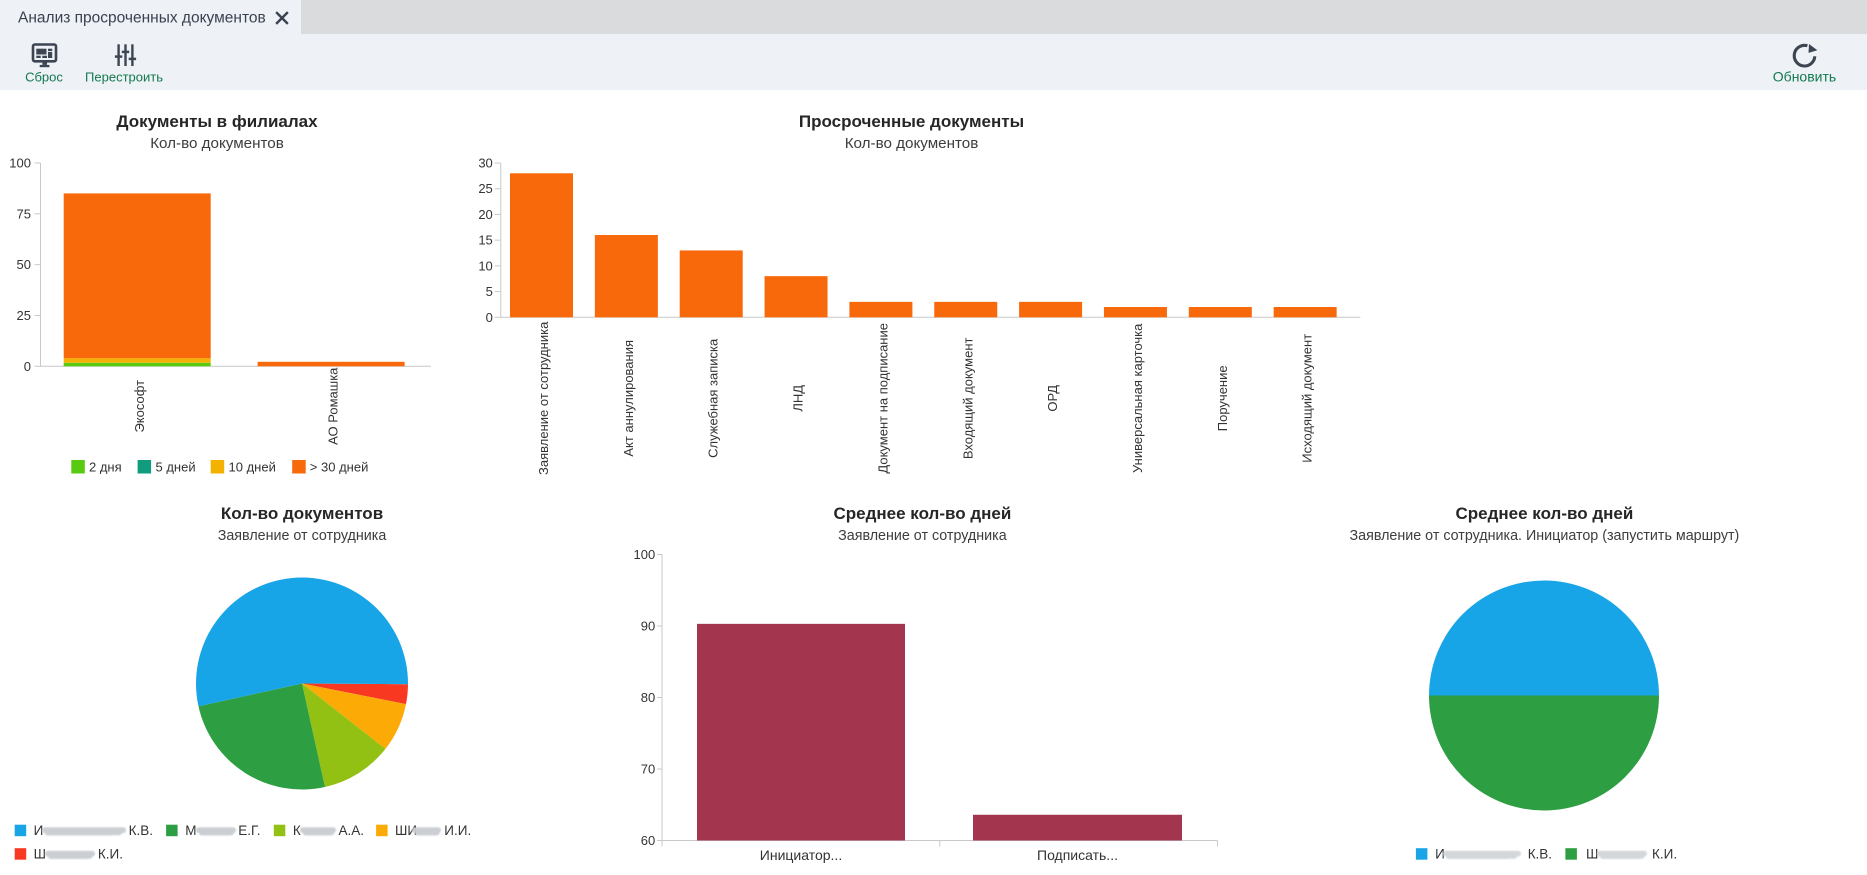 This screenshot has width=1867, height=875. Describe the element at coordinates (105, 467) in the screenshot. I see `svg-text: 2 дня` at that location.